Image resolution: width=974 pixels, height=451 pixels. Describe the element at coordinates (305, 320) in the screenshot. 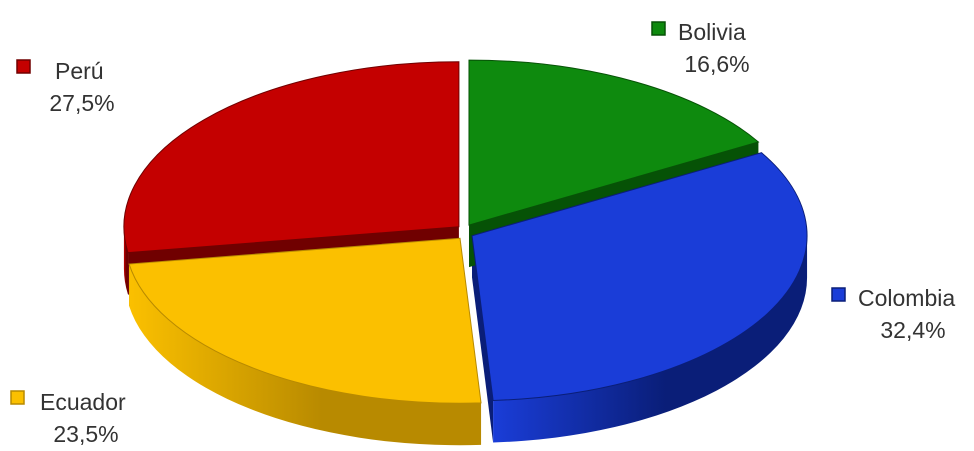

I see `pie-slice-ecuador` at that location.